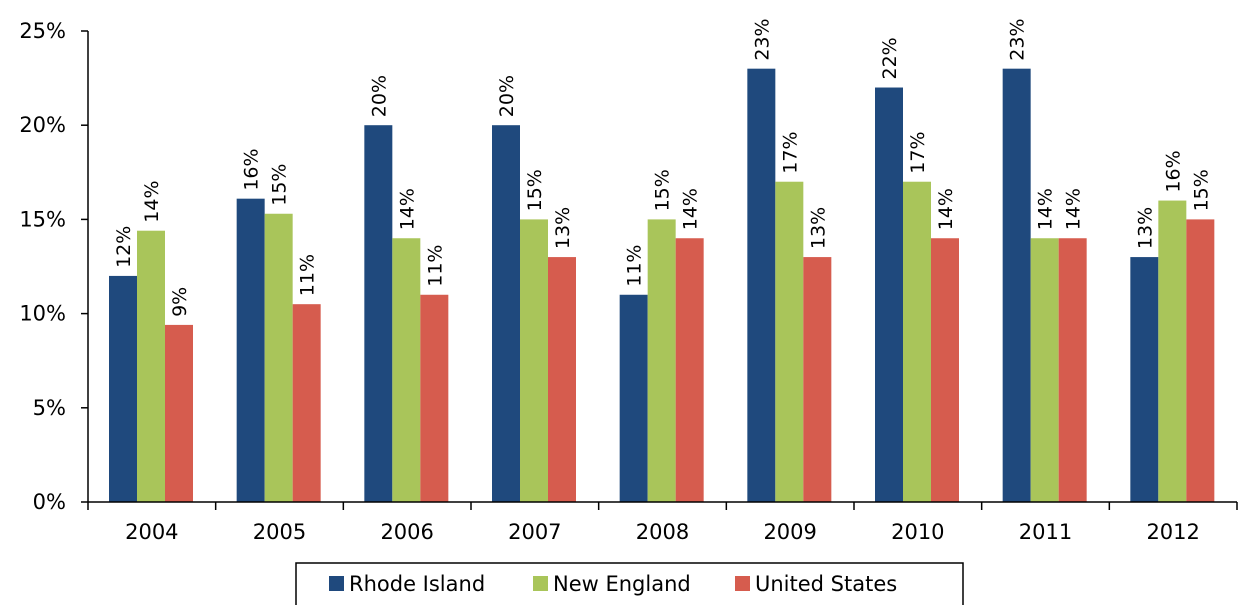 The height and width of the screenshot is (605, 1241). Describe the element at coordinates (917, 341) in the screenshot. I see `bar-new-england-2010` at that location.